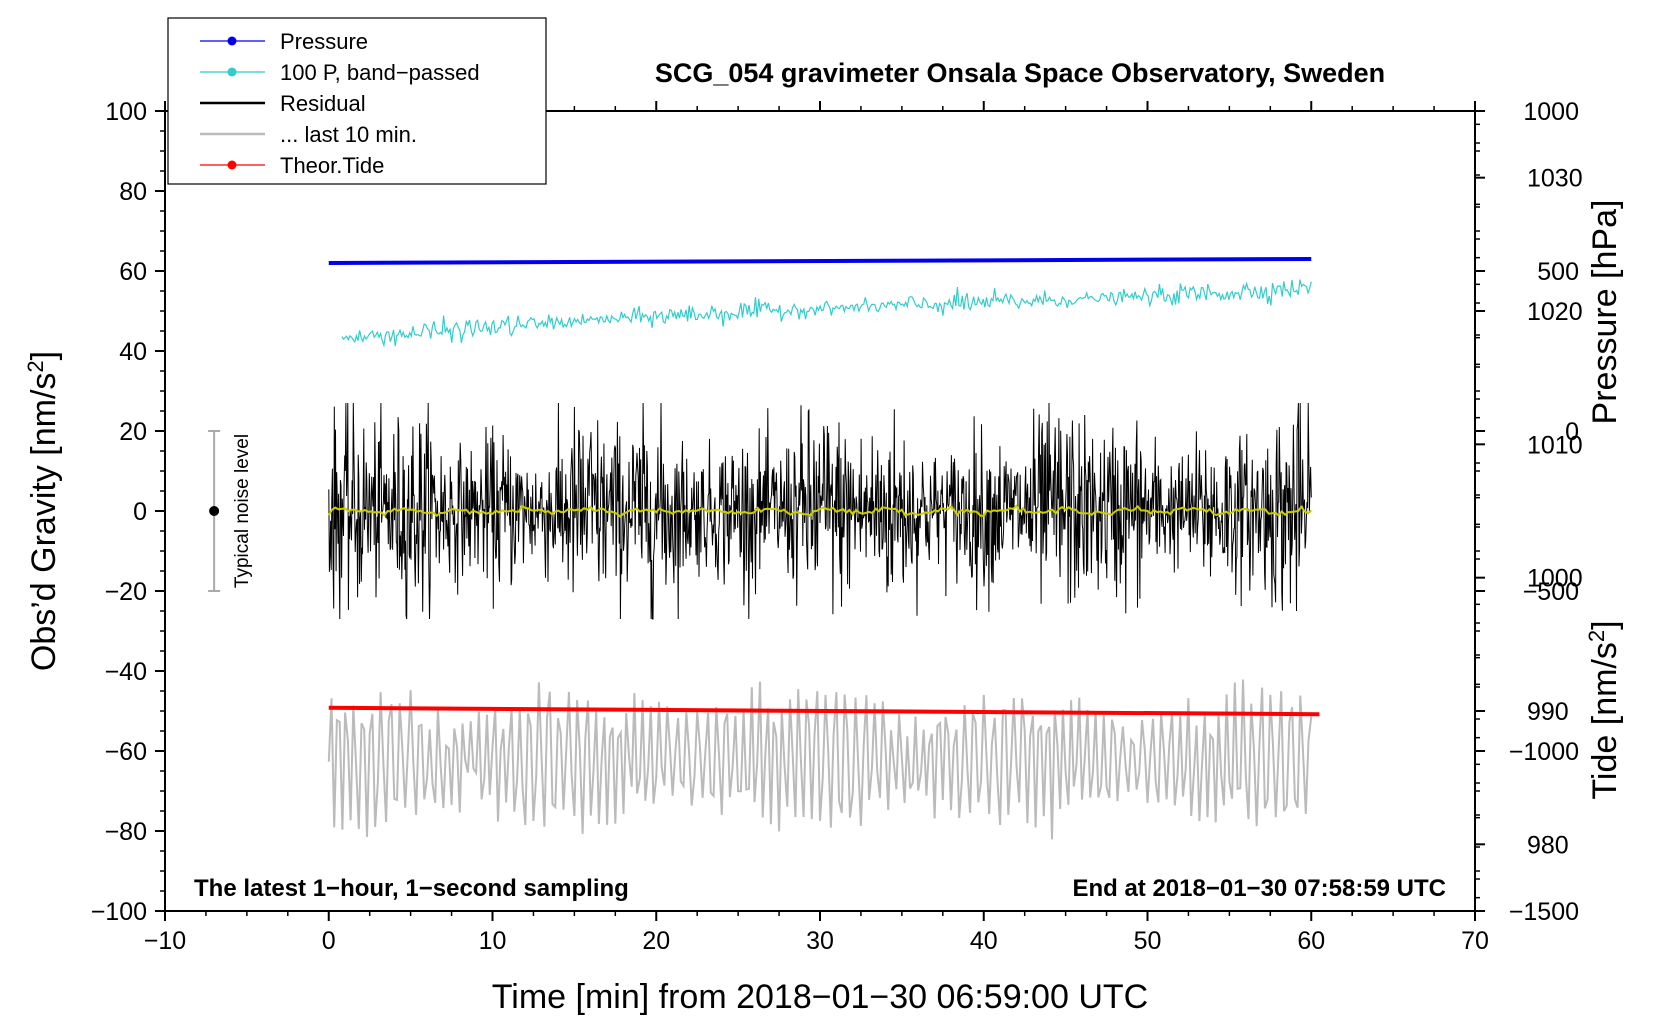 The width and height of the screenshot is (1660, 1020). What do you see at coordinates (126, 672) in the screenshot?
I see `y-tick-label: −40` at bounding box center [126, 672].